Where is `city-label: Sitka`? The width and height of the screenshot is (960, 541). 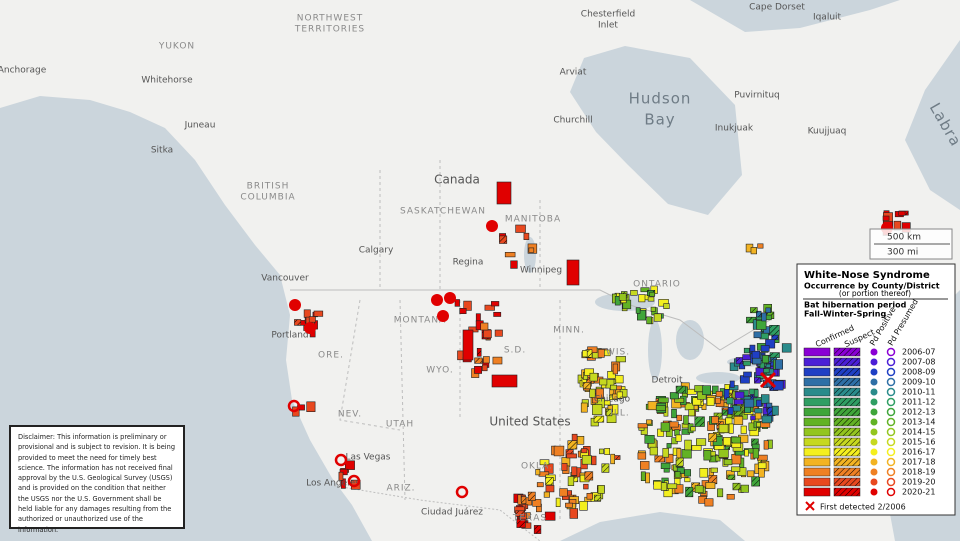
city-label: Sitka is located at coordinates (162, 151).